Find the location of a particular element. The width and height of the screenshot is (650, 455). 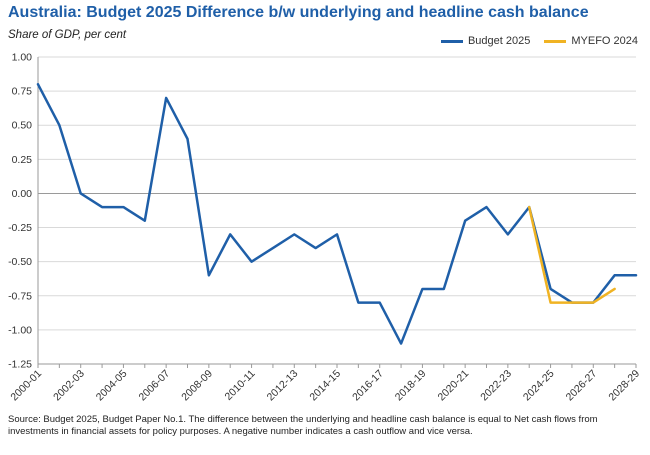

y-tick-label: -0.75 is located at coordinates (20, 296).